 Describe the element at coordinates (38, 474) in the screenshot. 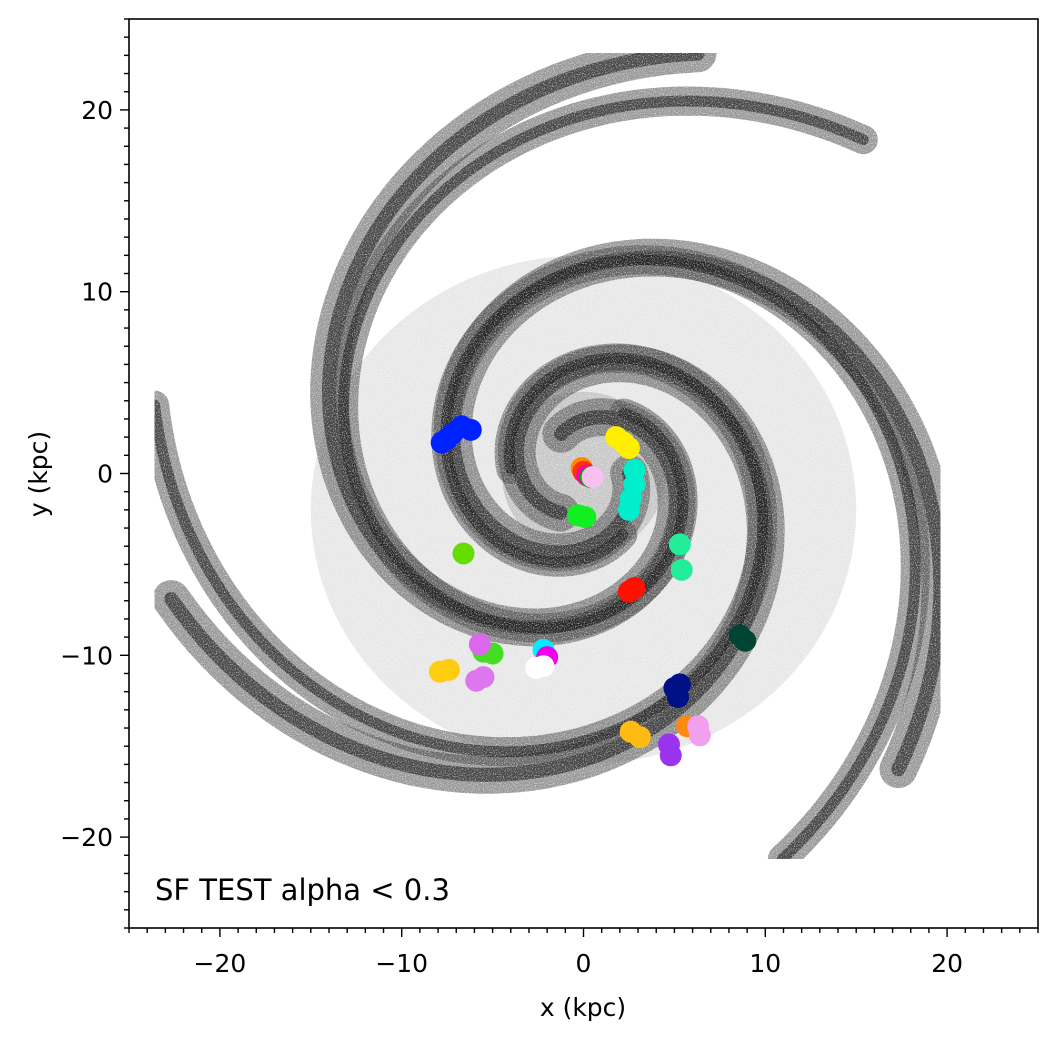

I see `y-axis-label: y (kpc)` at that location.